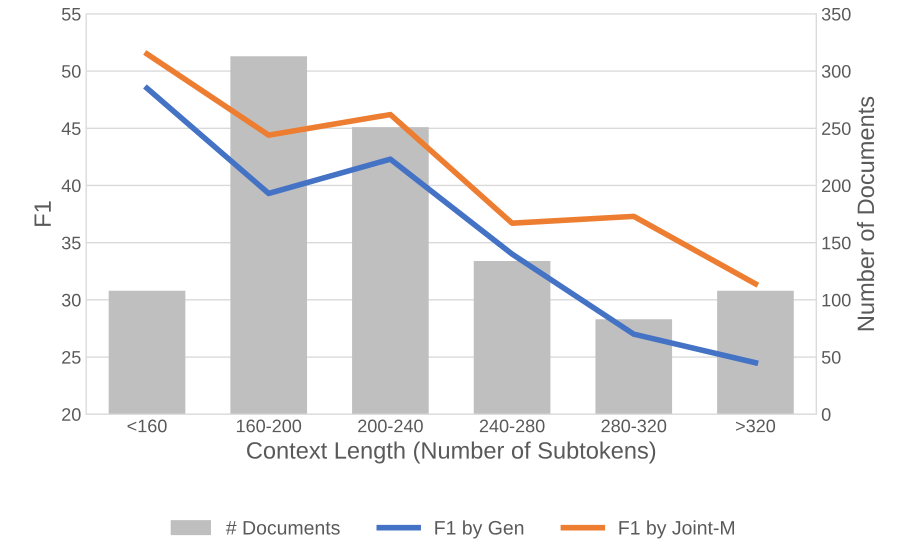 The width and height of the screenshot is (907, 556). What do you see at coordinates (390, 426) in the screenshot?
I see `x-tick-label: 200-240` at bounding box center [390, 426].